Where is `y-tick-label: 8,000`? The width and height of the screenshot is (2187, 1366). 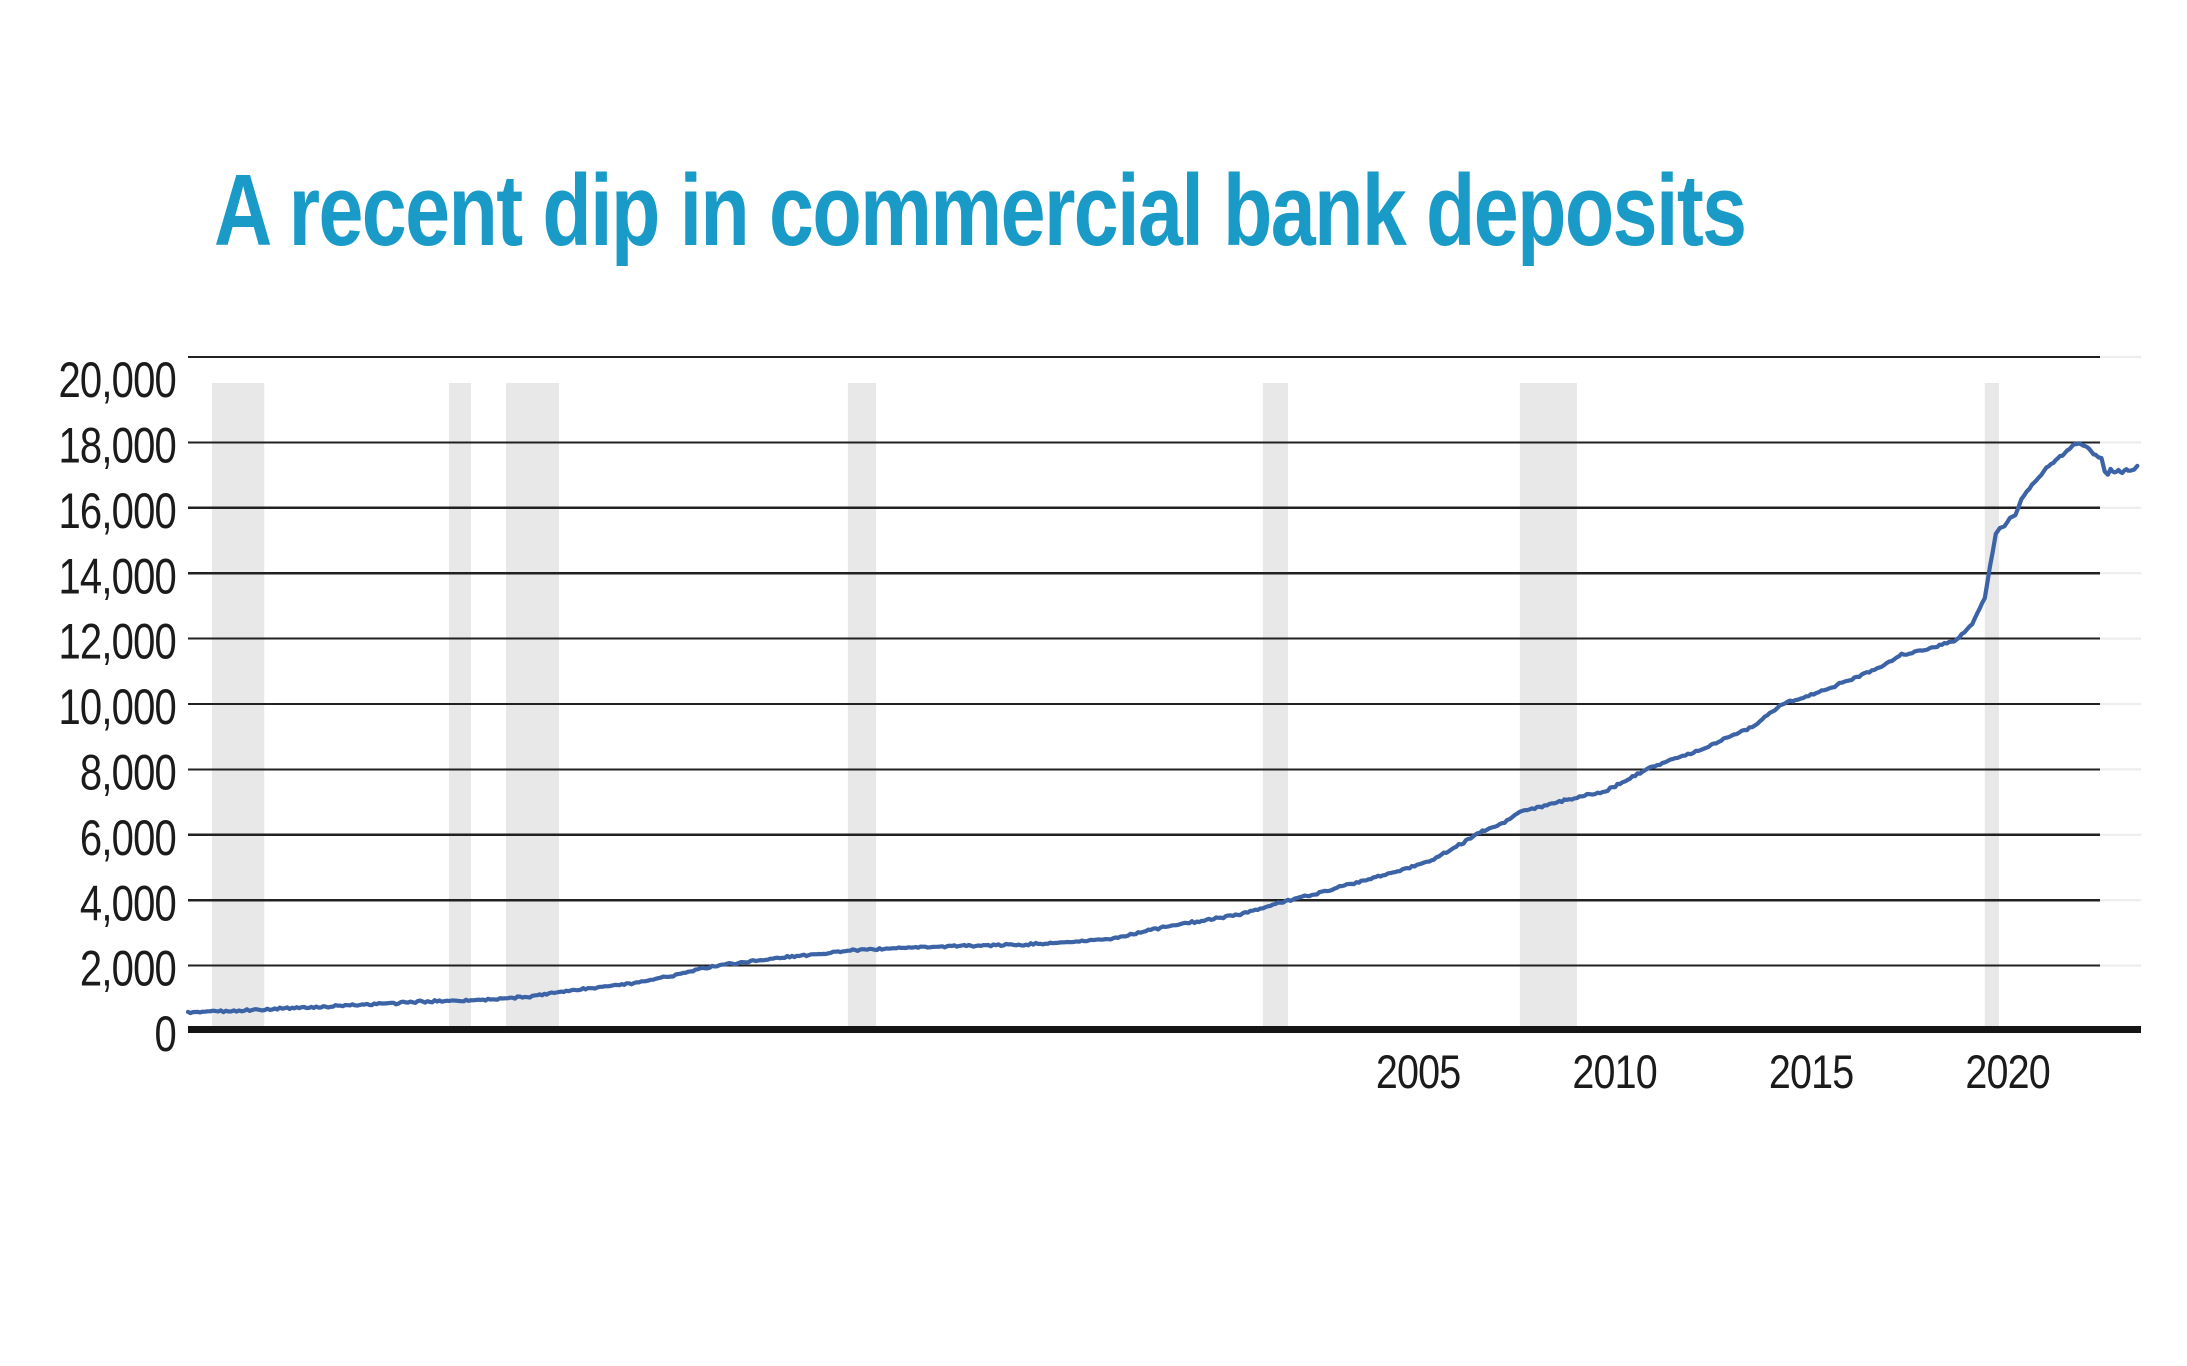 y-tick-label: 8,000 is located at coordinates (128, 772).